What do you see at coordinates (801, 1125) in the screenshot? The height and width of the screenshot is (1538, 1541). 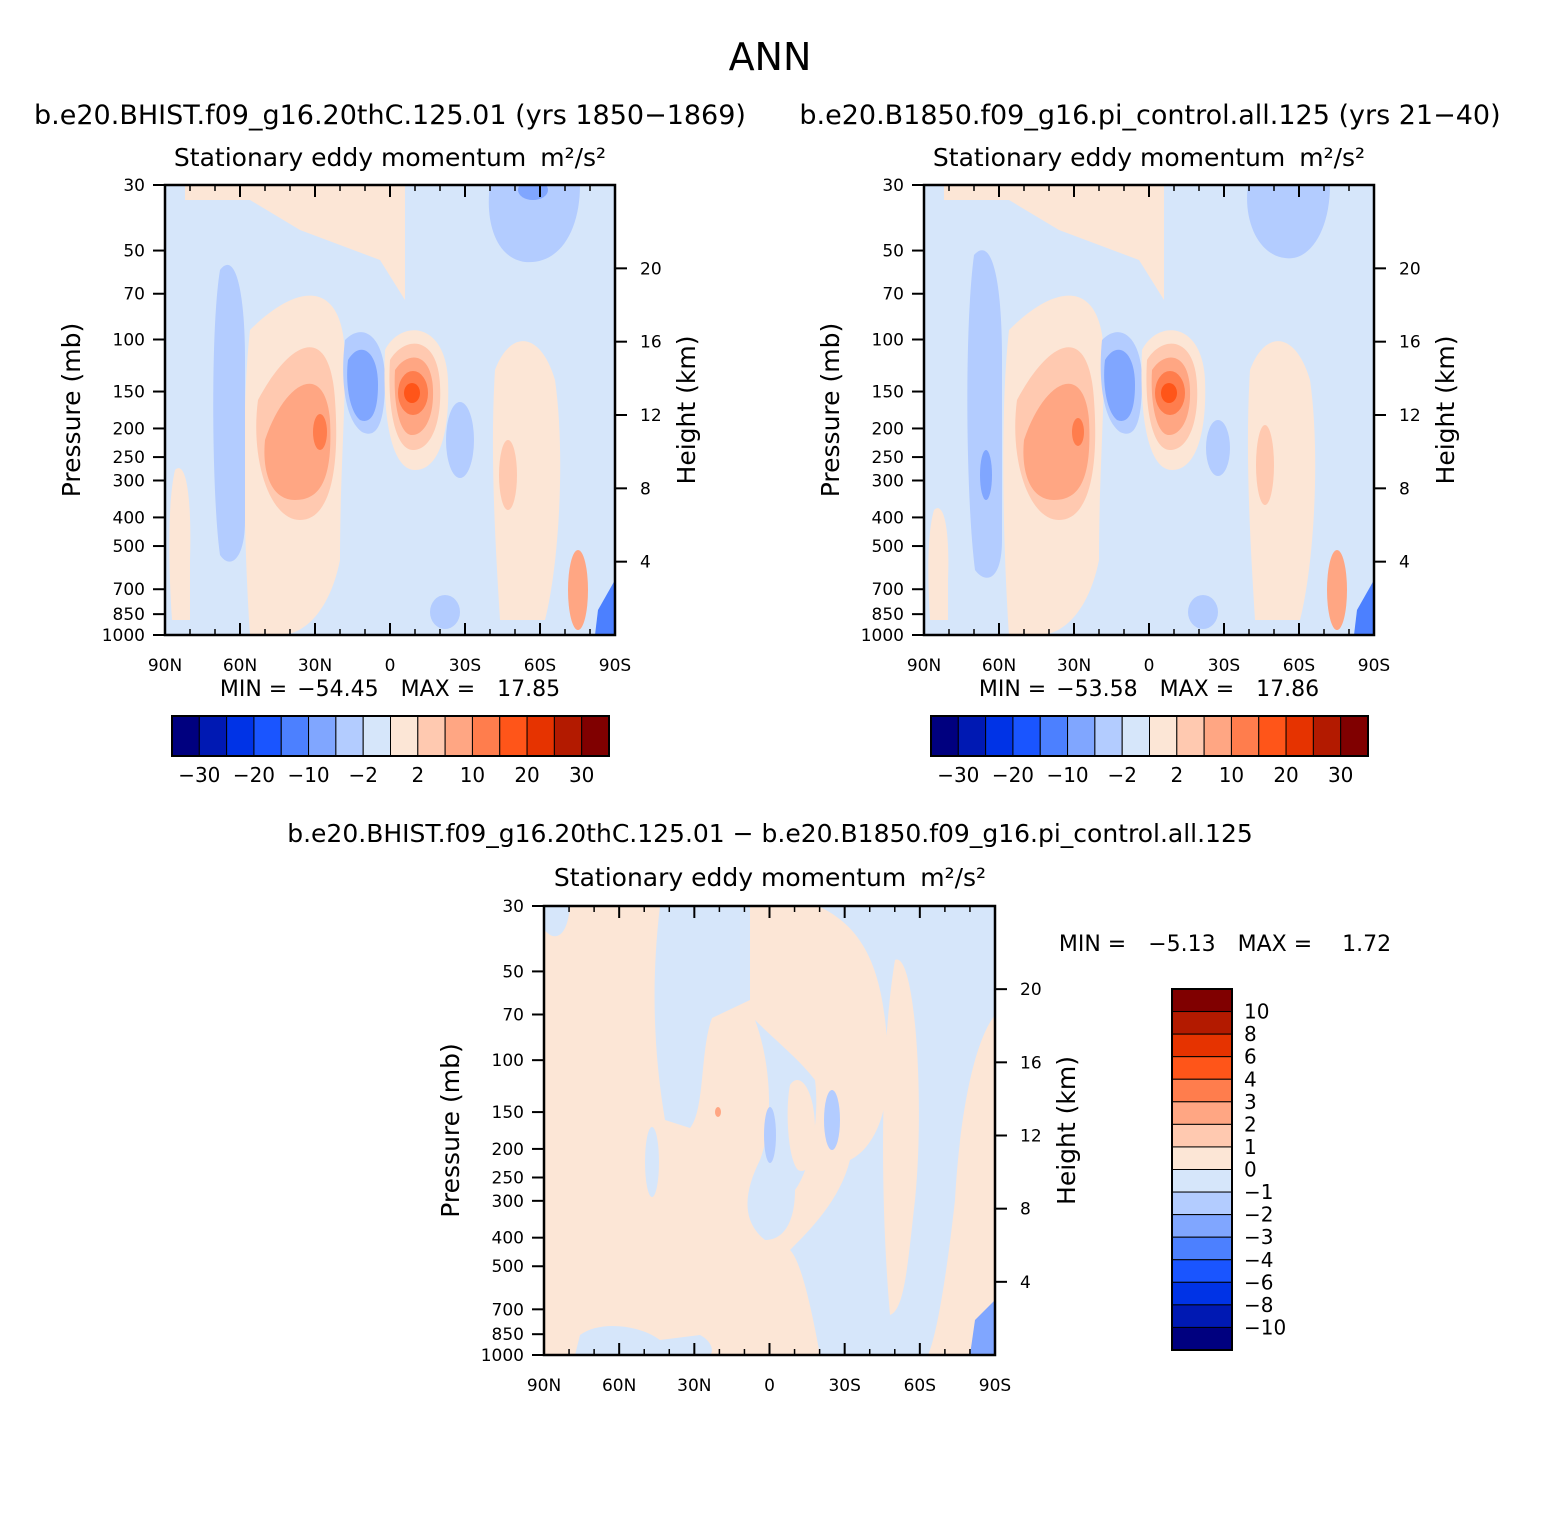 I see `panel3-contour-pos-15s` at bounding box center [801, 1125].